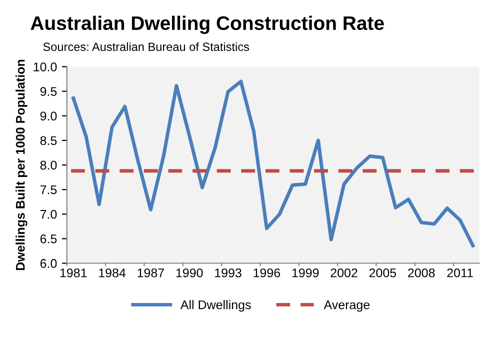 This screenshot has width=503, height=351. I want to click on x-tick-label: 1987, so click(151, 273).